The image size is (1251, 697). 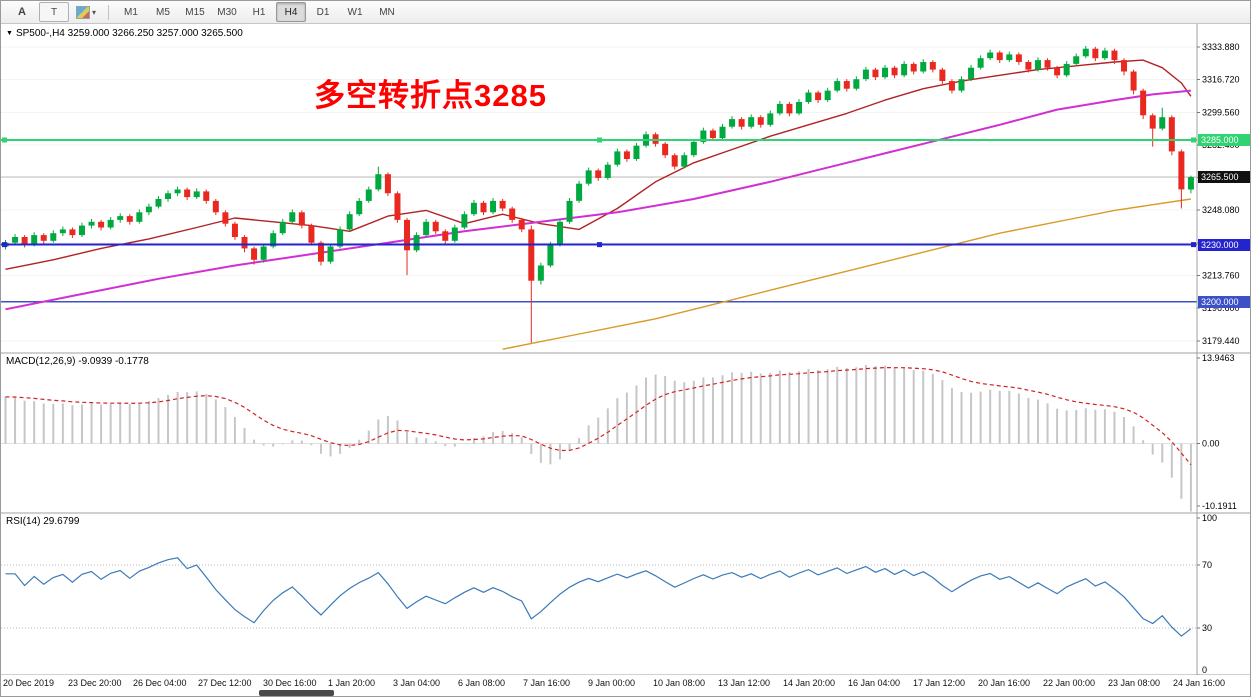 I want to click on timeframe-m5: M5, so click(x=163, y=12).